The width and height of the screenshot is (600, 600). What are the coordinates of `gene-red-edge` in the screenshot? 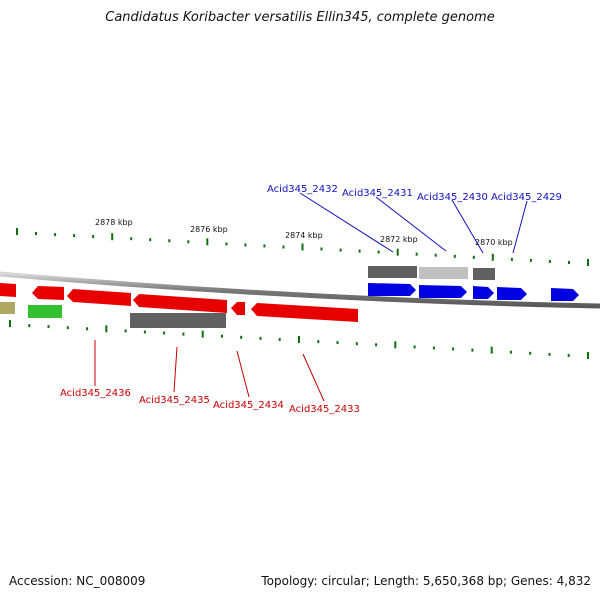 It's located at (8, 290).